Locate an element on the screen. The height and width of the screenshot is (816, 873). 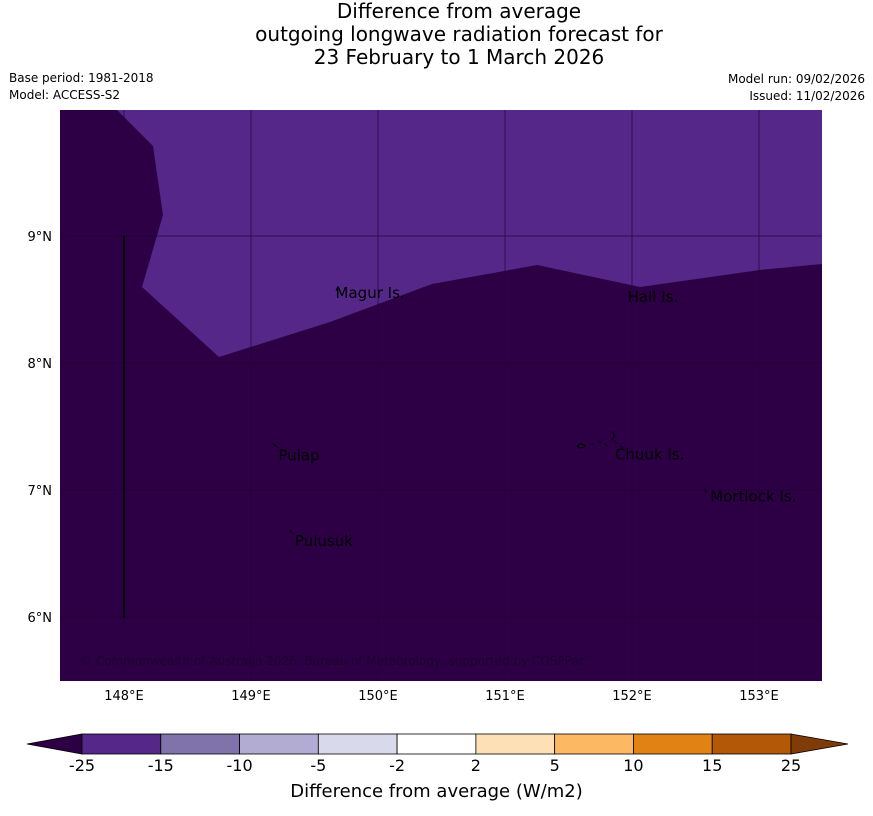
place-label: Mortlock Is. is located at coordinates (753, 496).